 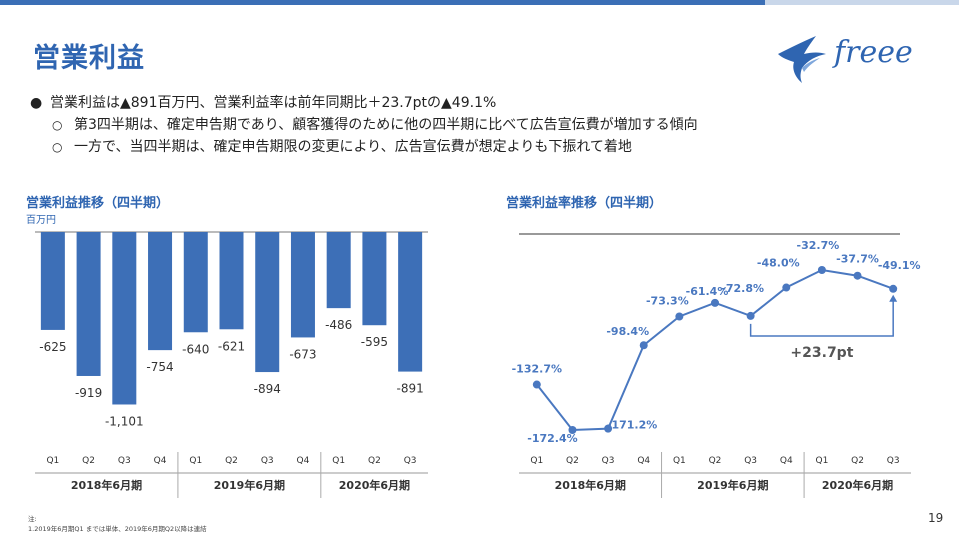 I want to click on bullet-main-text: 営業利益は▲891百万円、営業利益率は前年同期比＋23.7ptの▲49.1%, so click(x=273, y=103).